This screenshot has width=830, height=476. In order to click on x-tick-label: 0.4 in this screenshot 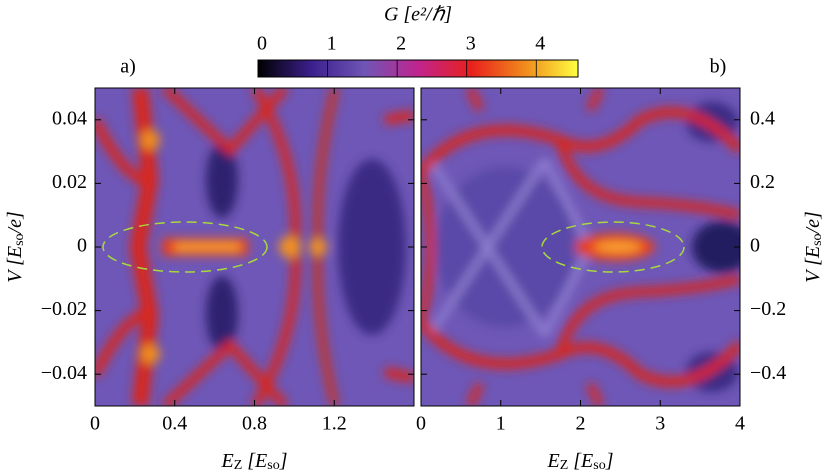, I will do `click(174, 424)`.